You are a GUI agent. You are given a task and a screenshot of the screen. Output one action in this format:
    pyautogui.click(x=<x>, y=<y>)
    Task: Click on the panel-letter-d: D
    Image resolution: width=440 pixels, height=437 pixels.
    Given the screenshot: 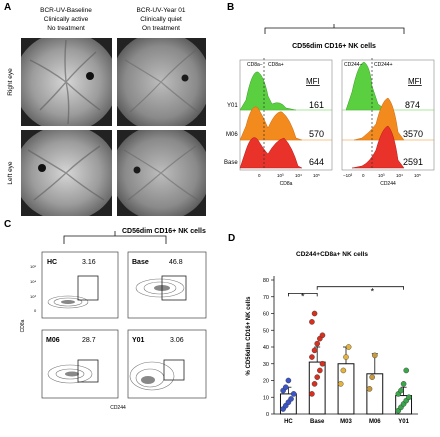 What is the action you would take?
    pyautogui.click(x=231, y=238)
    